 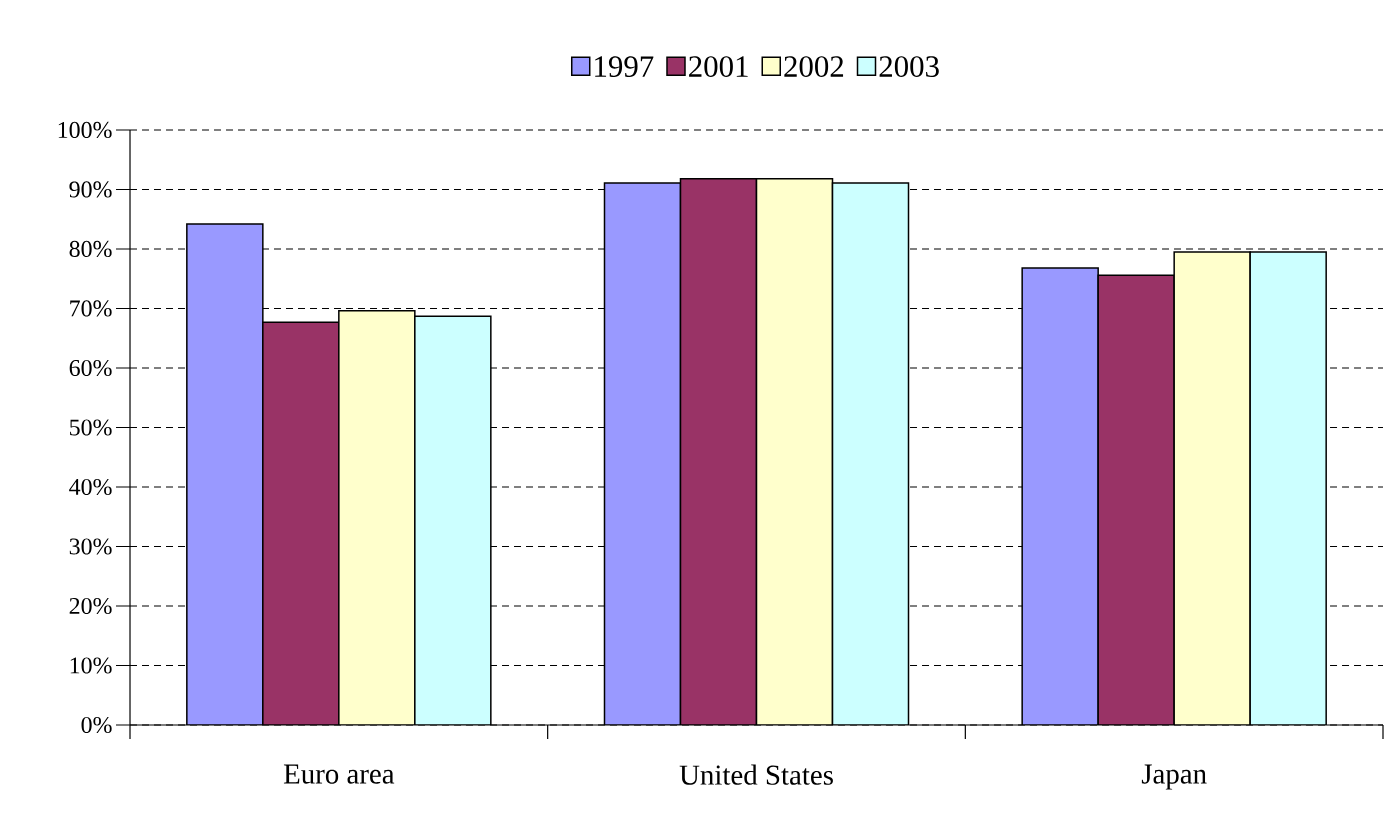 What do you see at coordinates (1174, 777) in the screenshot?
I see `x-tick-label: Japan` at bounding box center [1174, 777].